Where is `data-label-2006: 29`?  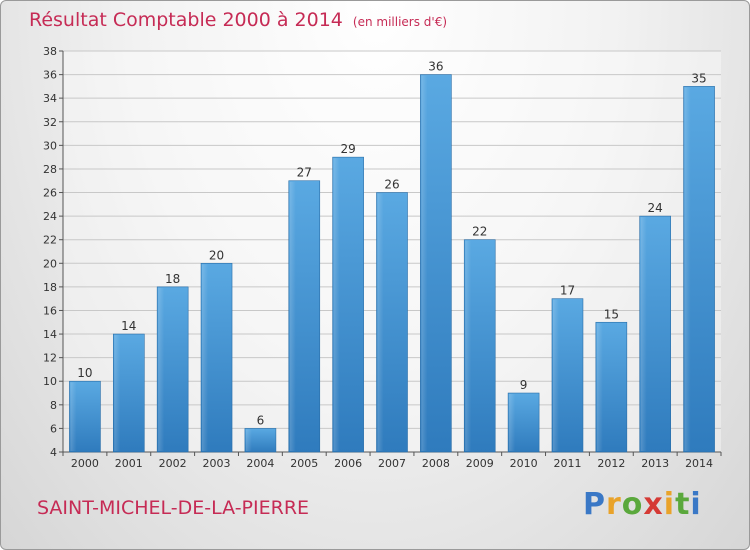 data-label-2006: 29 is located at coordinates (347, 149).